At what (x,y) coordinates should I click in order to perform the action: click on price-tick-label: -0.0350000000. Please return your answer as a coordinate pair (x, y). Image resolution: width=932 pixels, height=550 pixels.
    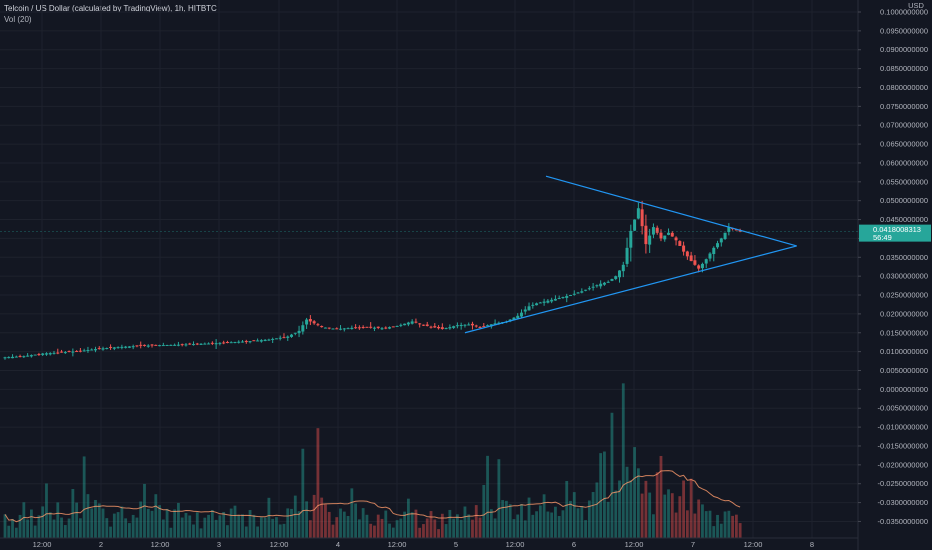
    Looking at the image, I should click on (903, 521).